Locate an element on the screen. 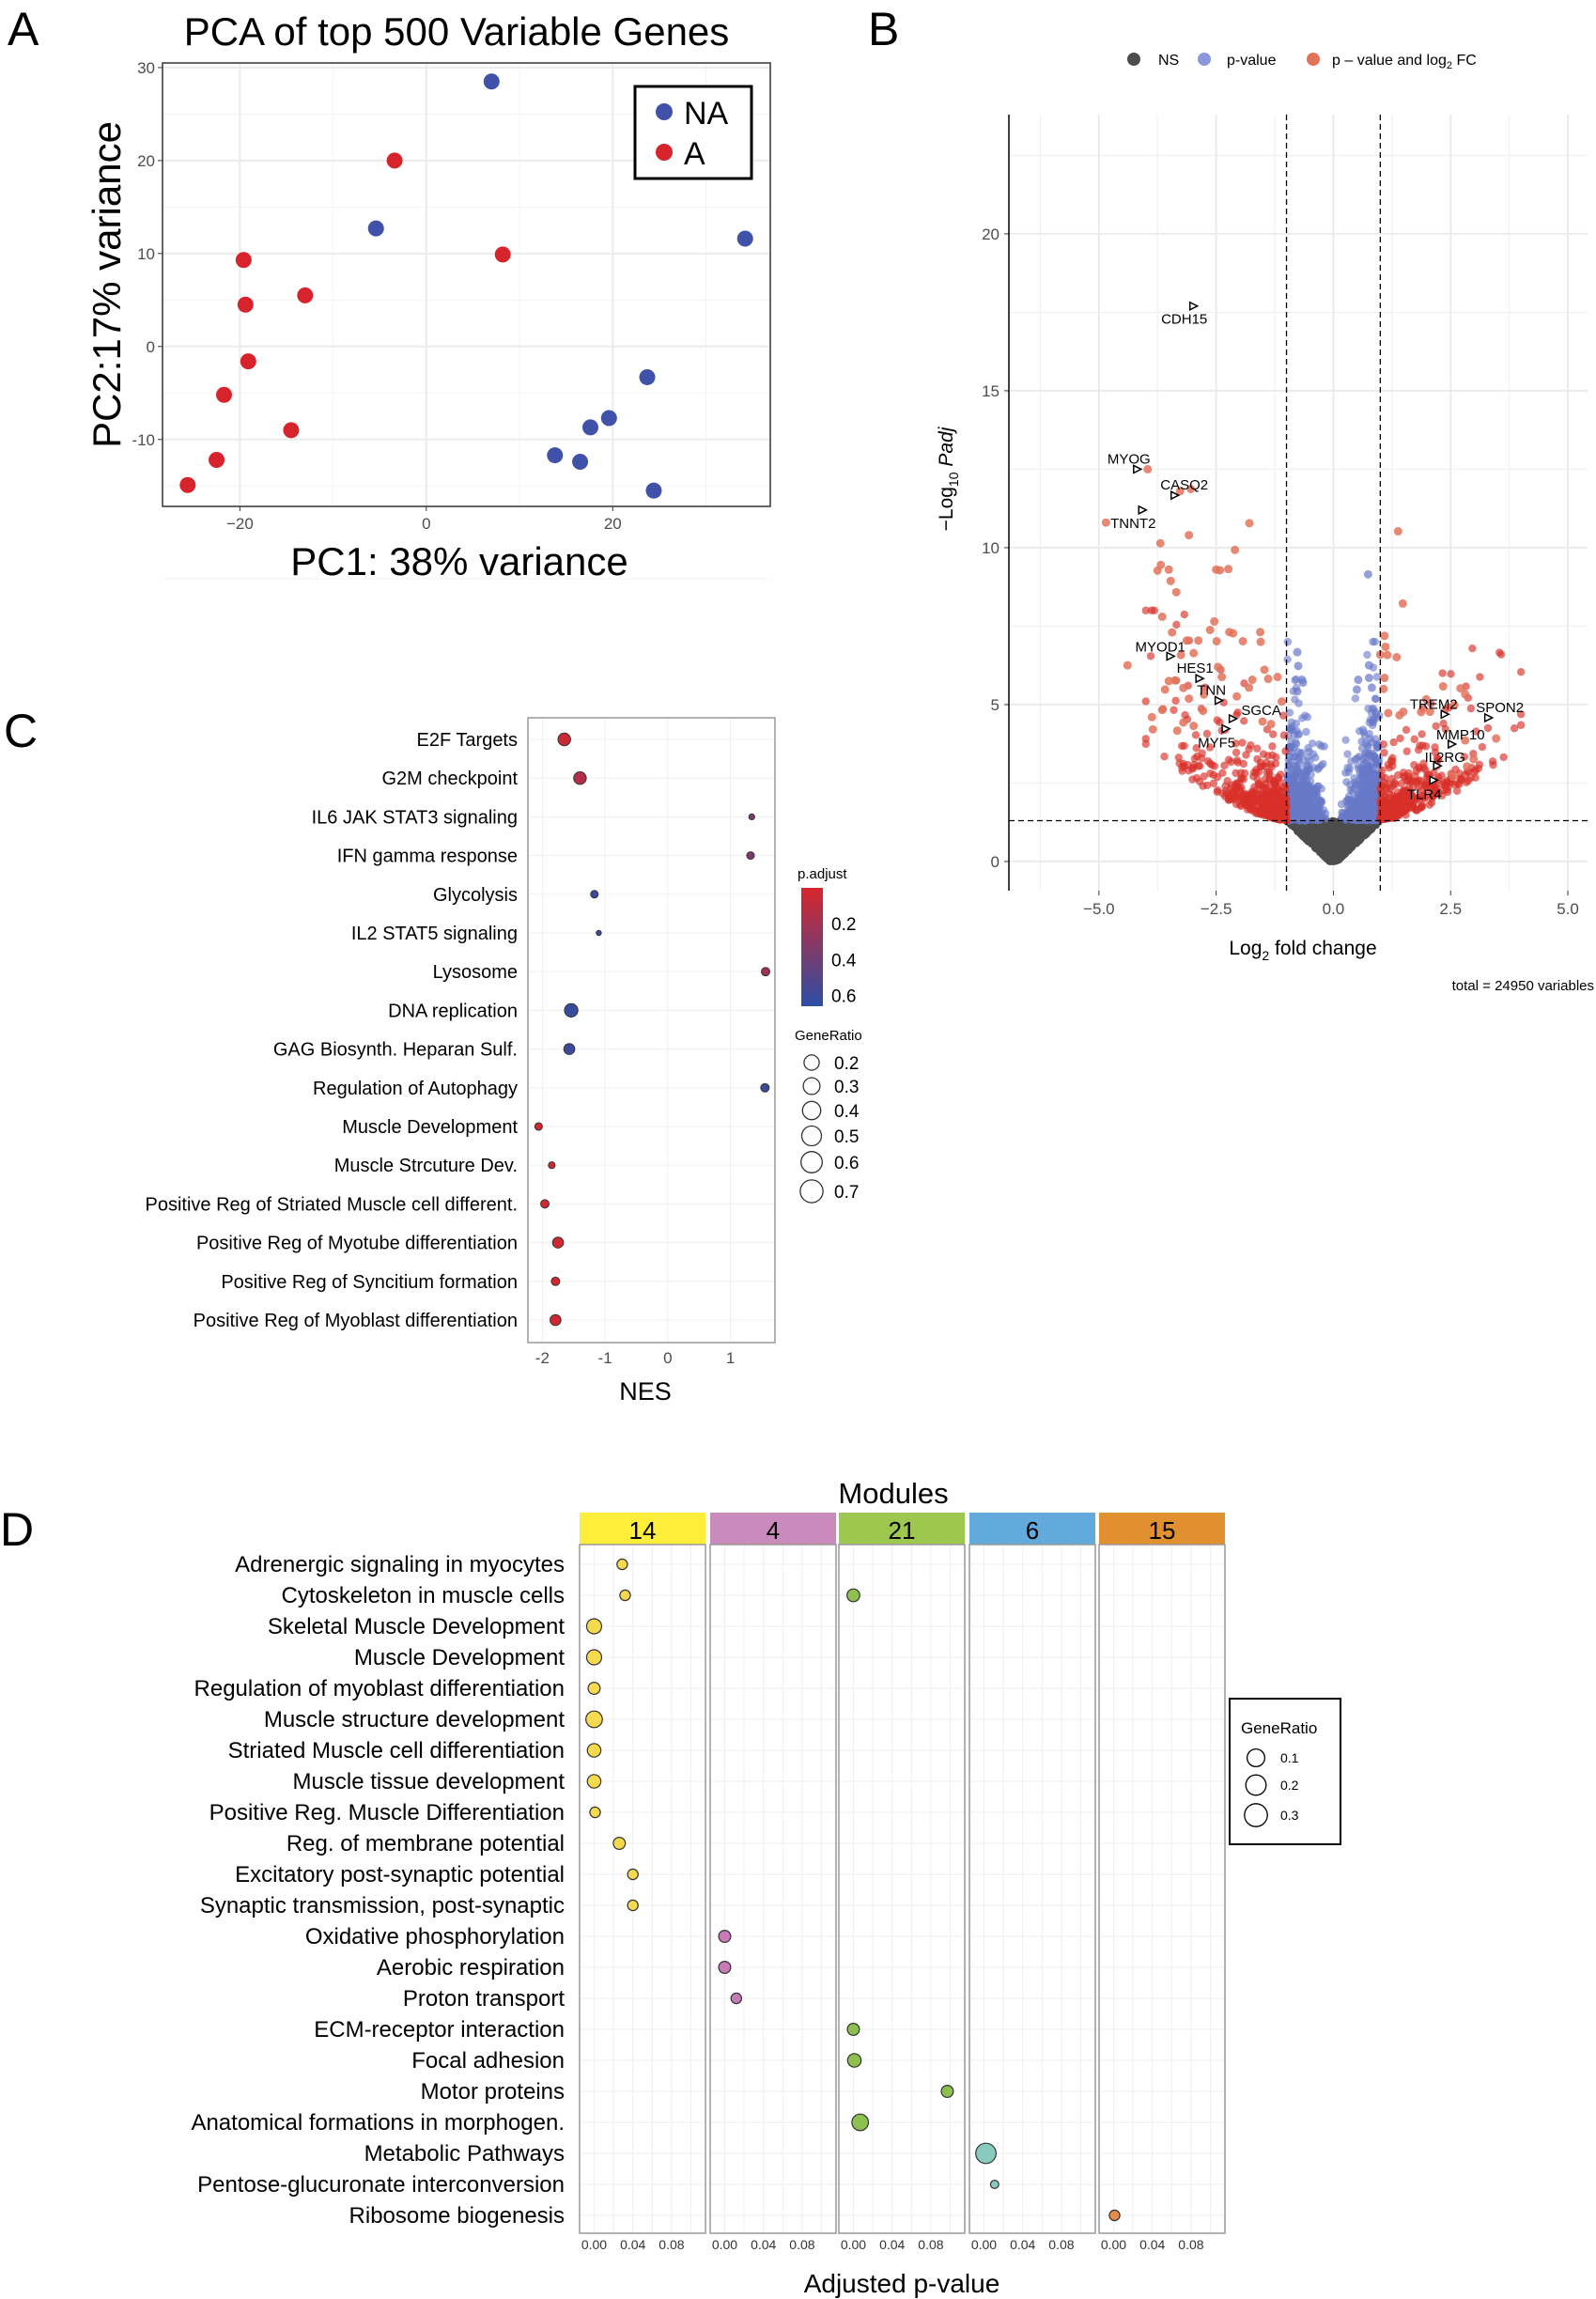 Image resolution: width=1596 pixels, height=2299 pixels. pca-point-a is located at coordinates (243, 260).